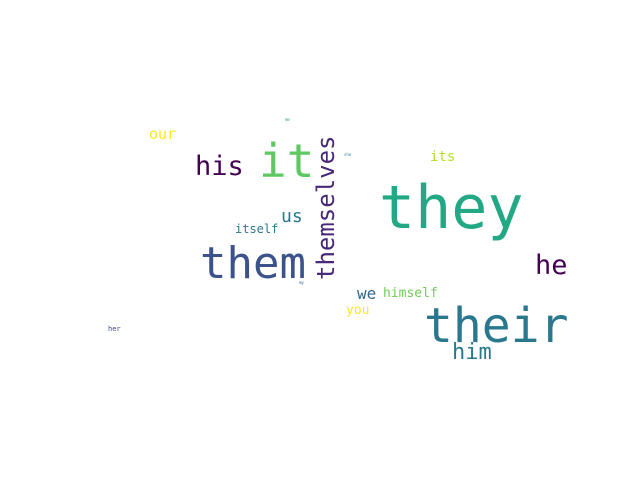 This screenshot has height=480, width=640. I want to click on word-him: him, so click(472, 352).